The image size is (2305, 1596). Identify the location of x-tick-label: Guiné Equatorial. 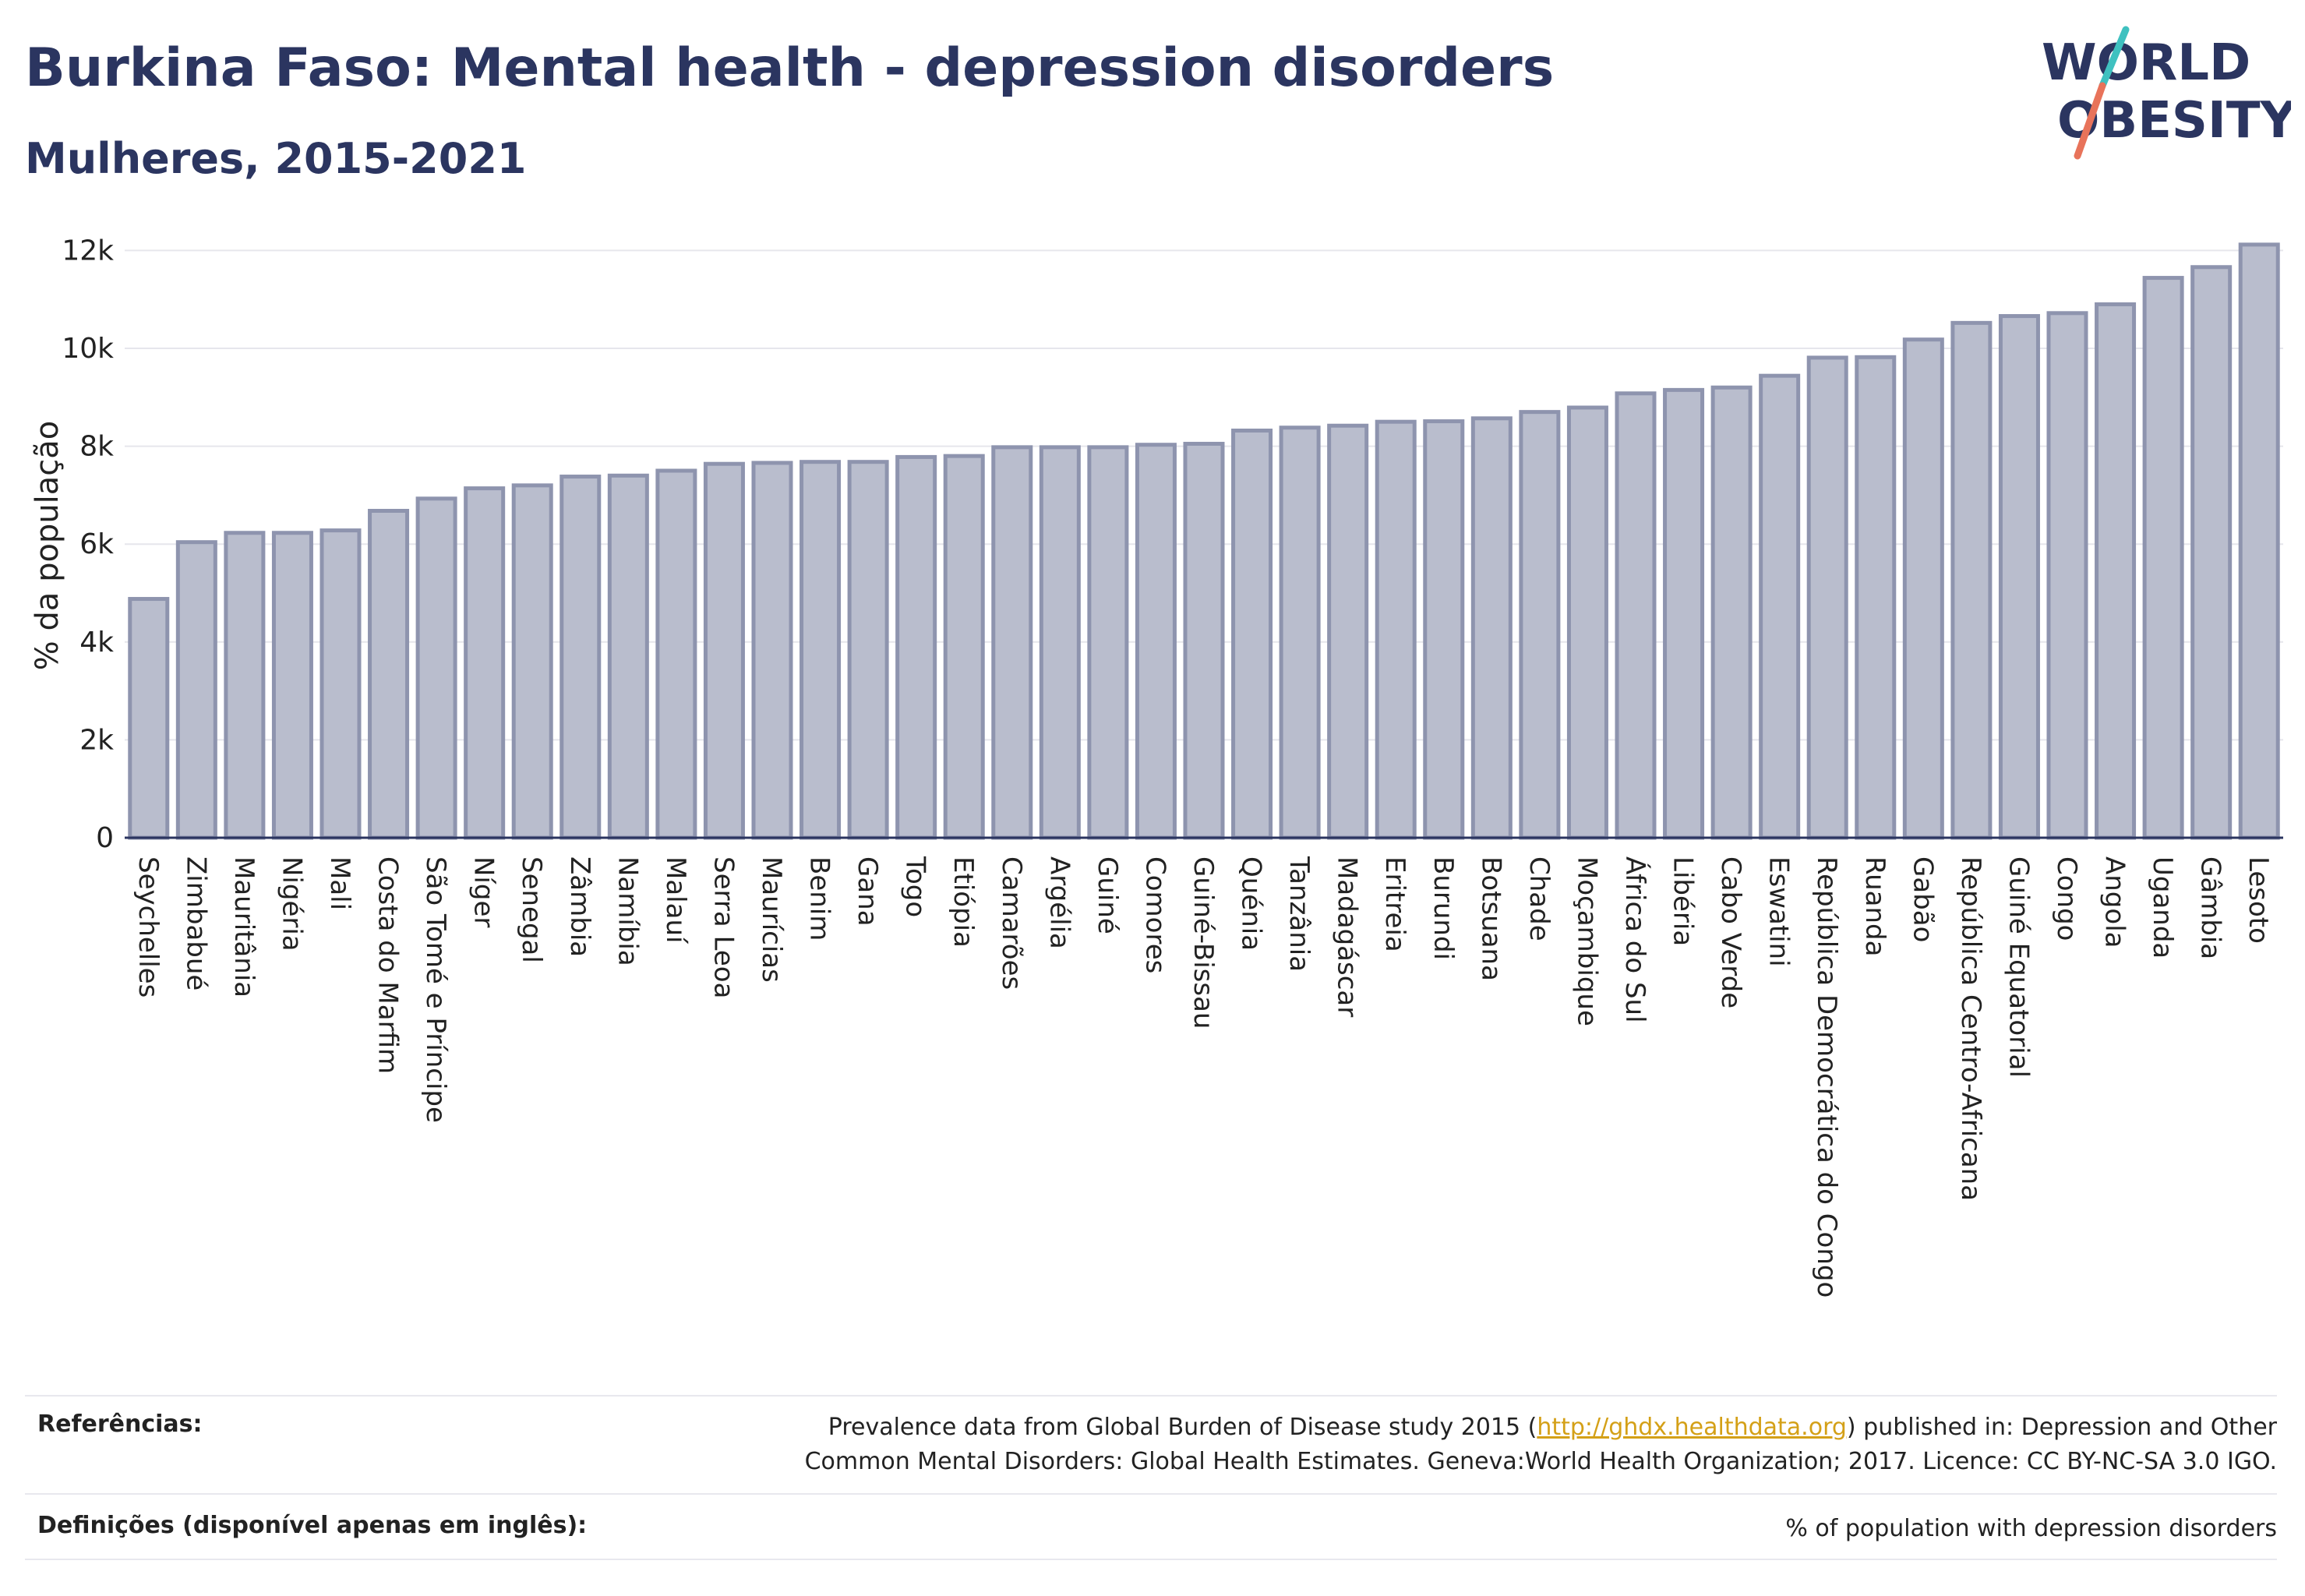
(2018, 967).